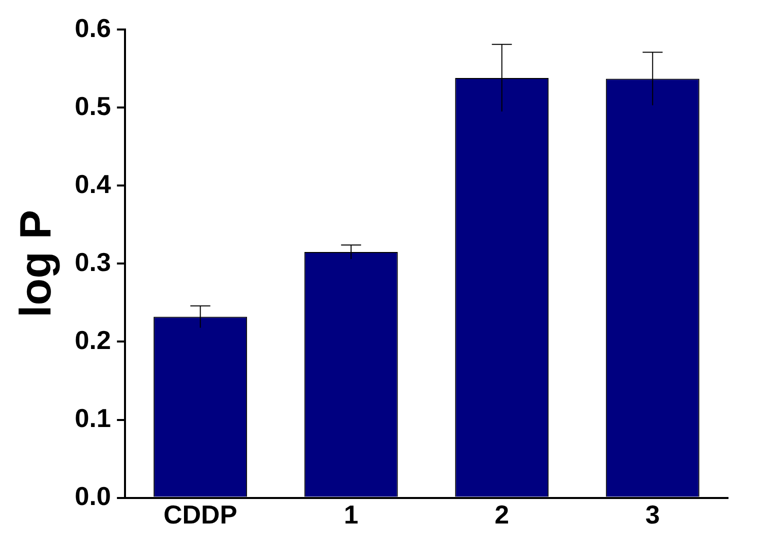  What do you see at coordinates (652, 515) in the screenshot?
I see `x-tick-label: 3` at bounding box center [652, 515].